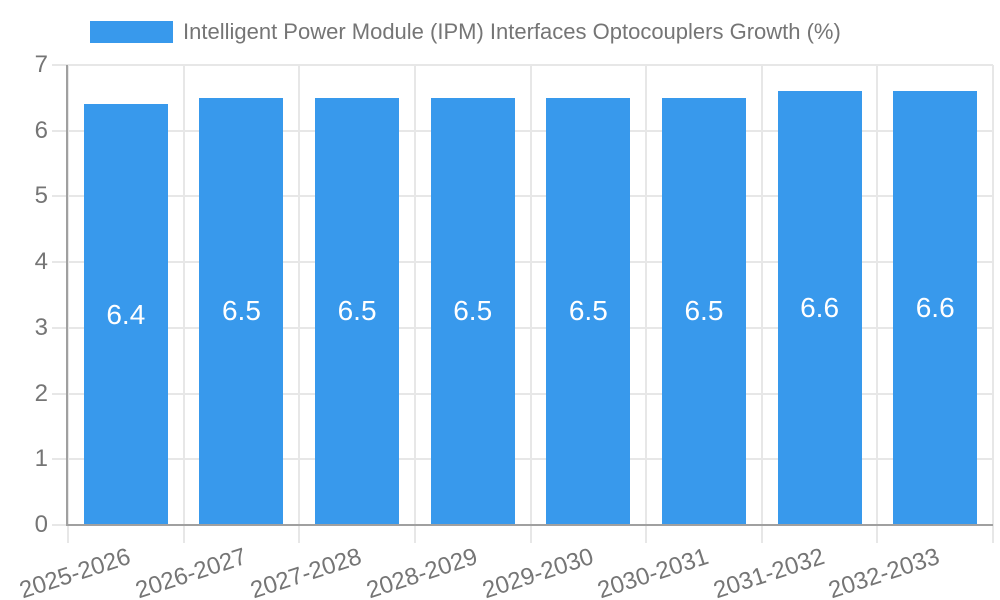 This screenshot has width=1000, height=600. What do you see at coordinates (422, 571) in the screenshot?
I see `x-tick-label: 2028-2029` at bounding box center [422, 571].